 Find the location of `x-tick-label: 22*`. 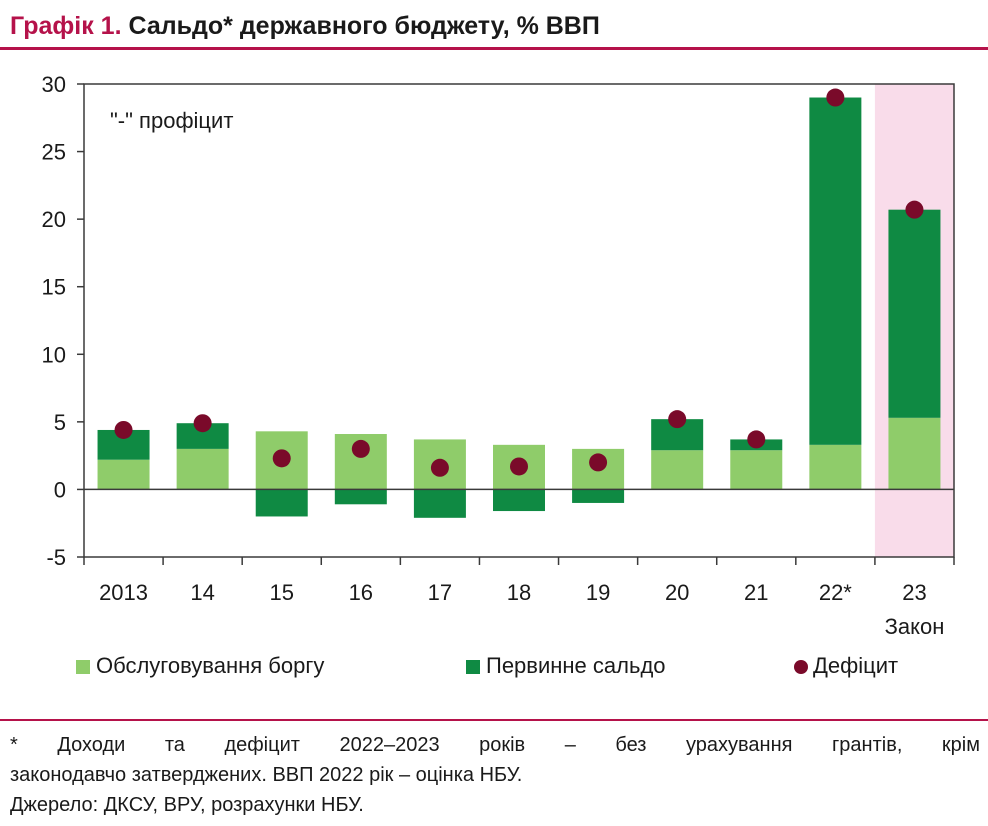

x-tick-label: 22* is located at coordinates (835, 592).